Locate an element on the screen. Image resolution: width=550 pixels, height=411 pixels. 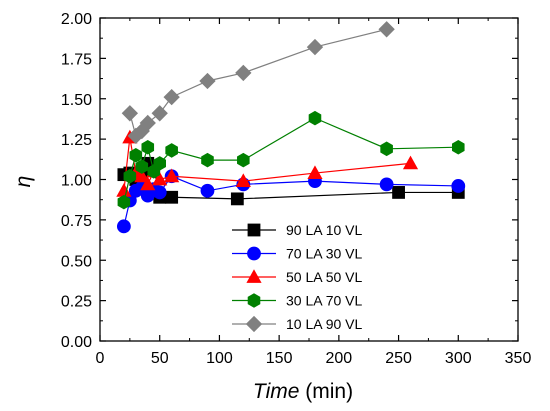
legend-label: 90 LA 10 VL is located at coordinates (324, 230).